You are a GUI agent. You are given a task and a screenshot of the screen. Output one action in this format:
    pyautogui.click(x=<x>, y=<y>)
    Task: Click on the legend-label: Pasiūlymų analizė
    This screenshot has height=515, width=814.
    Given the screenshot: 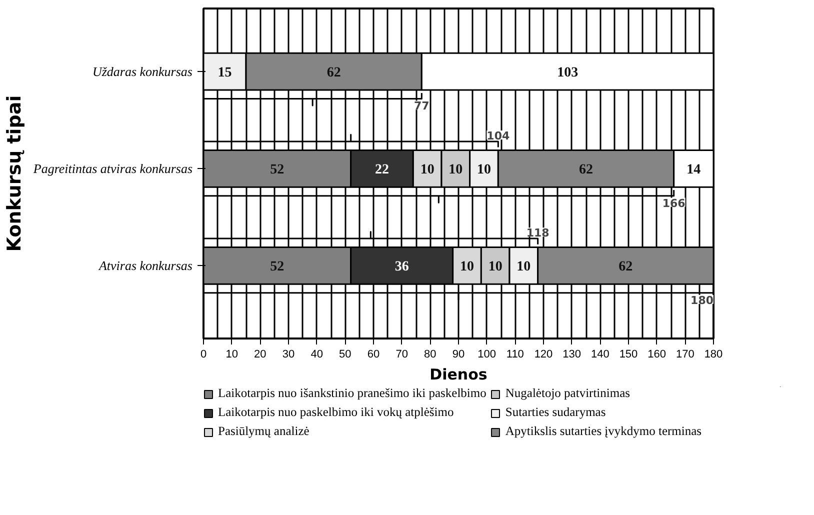 What is the action you would take?
    pyautogui.click(x=264, y=431)
    